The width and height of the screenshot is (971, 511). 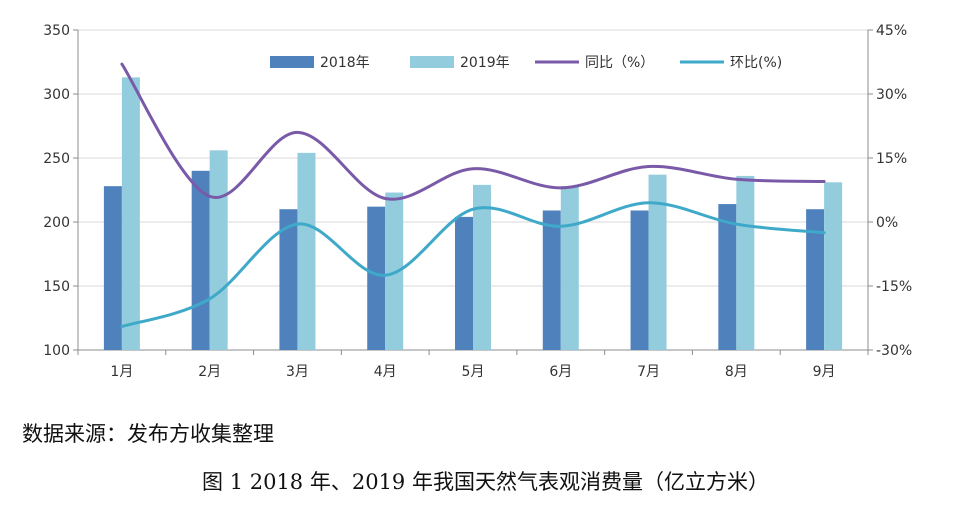 I want to click on left-tick-label: 300, so click(x=56, y=95).